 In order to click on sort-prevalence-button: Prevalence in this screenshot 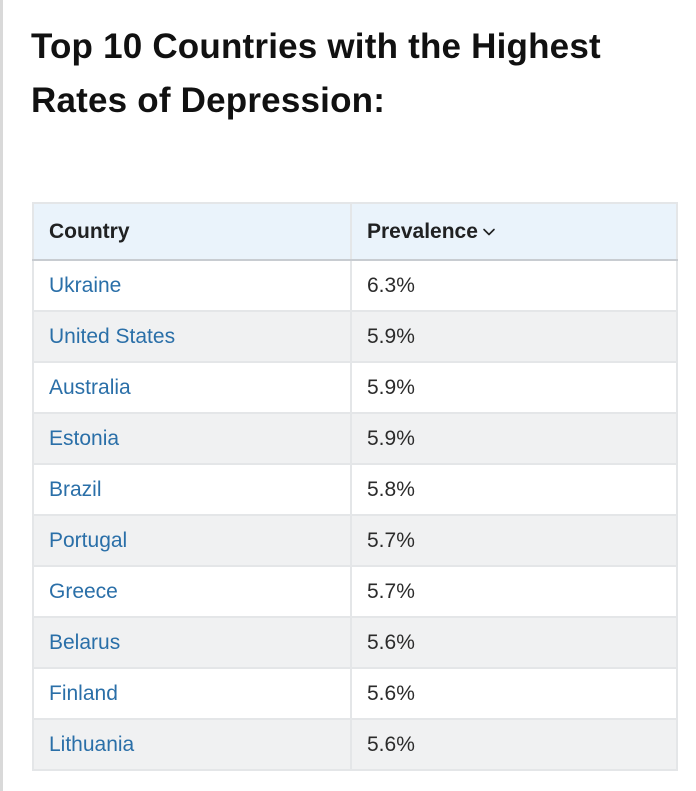, I will do `click(431, 232)`.